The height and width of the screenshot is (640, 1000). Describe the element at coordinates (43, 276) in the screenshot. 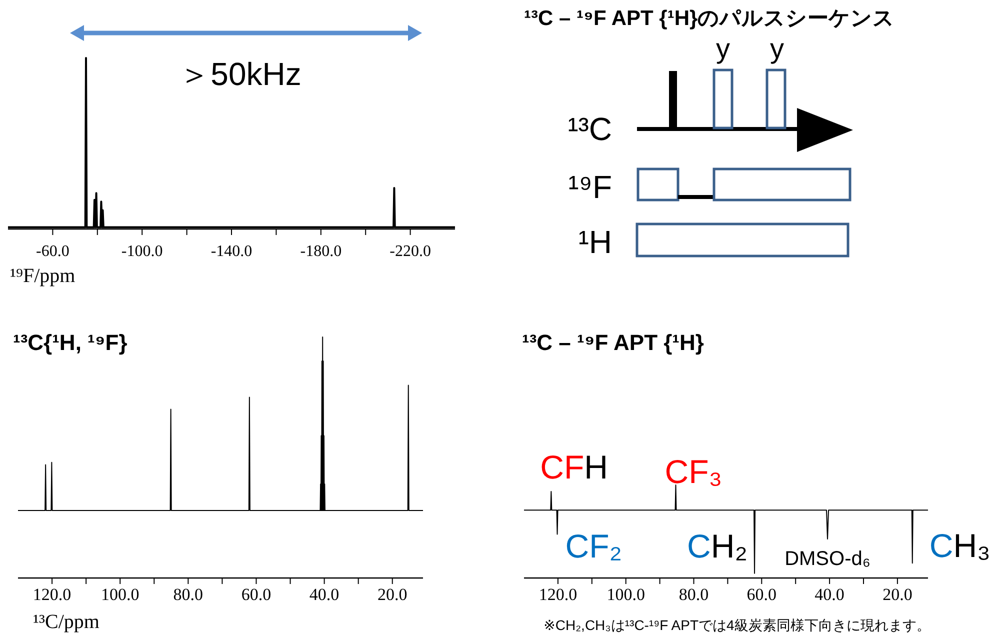

I see `x-axis-title: ¹⁹F/ppm` at that location.